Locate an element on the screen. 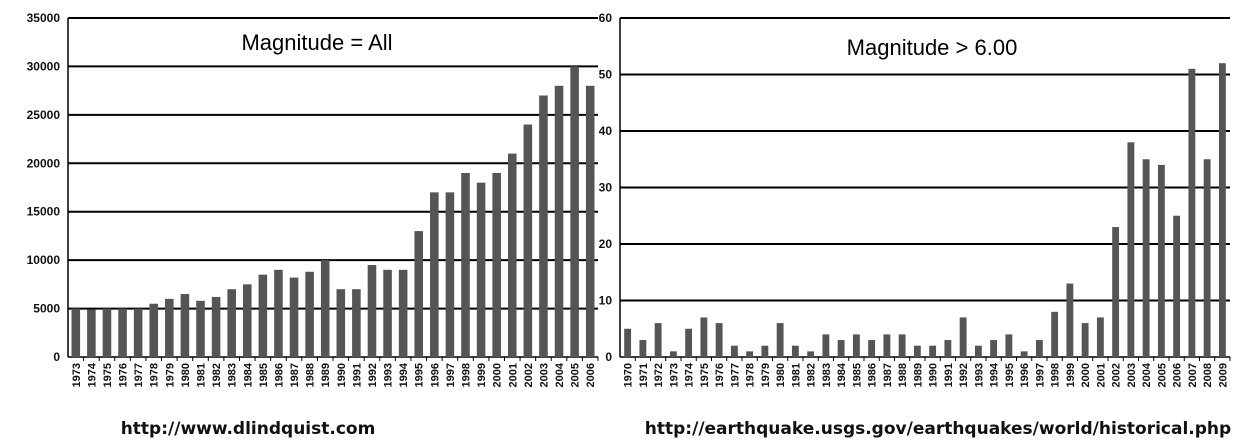 The height and width of the screenshot is (442, 1248). x-tick-label: 1971 is located at coordinates (644, 375).